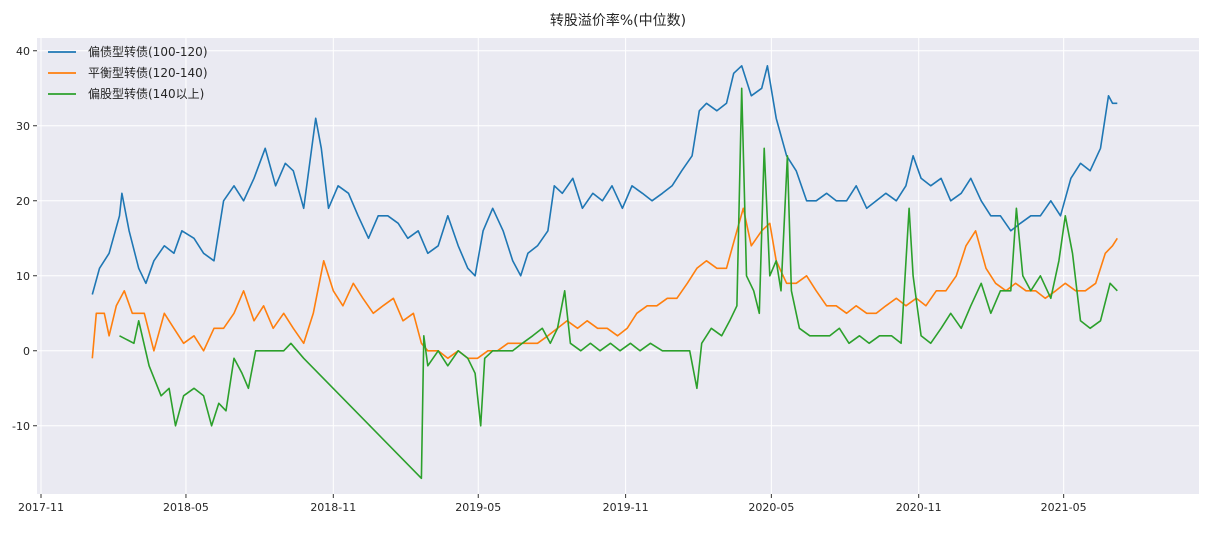 The image size is (1226, 533). Describe the element at coordinates (26, 351) in the screenshot. I see `y-tick-label: 0` at that location.